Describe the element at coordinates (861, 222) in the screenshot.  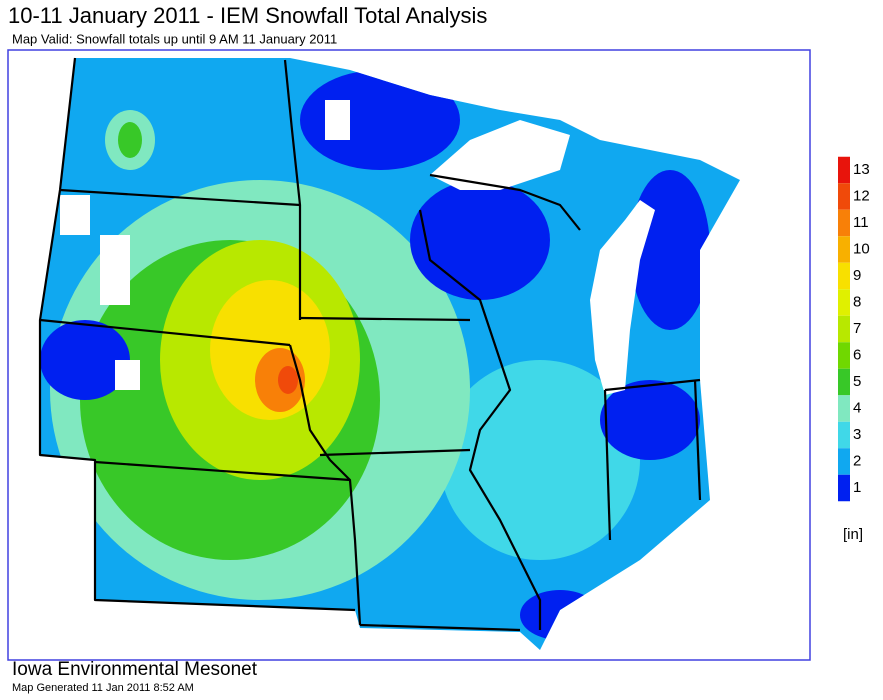
I see `legend-label: 11` at that location.